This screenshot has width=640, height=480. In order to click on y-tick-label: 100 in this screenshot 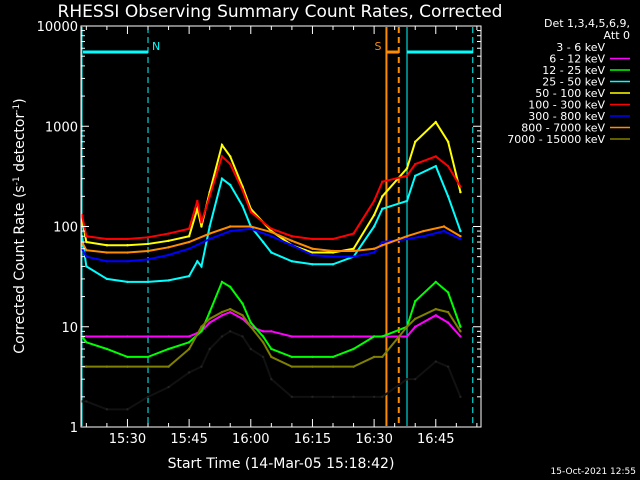, I will do `click(65, 228)`.